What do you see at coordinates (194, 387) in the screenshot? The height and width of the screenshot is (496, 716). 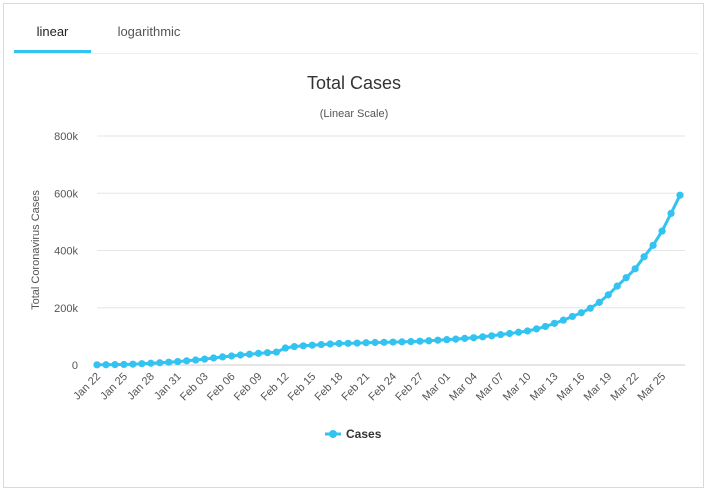 I see `x-tick-label: Feb 03` at bounding box center [194, 387].